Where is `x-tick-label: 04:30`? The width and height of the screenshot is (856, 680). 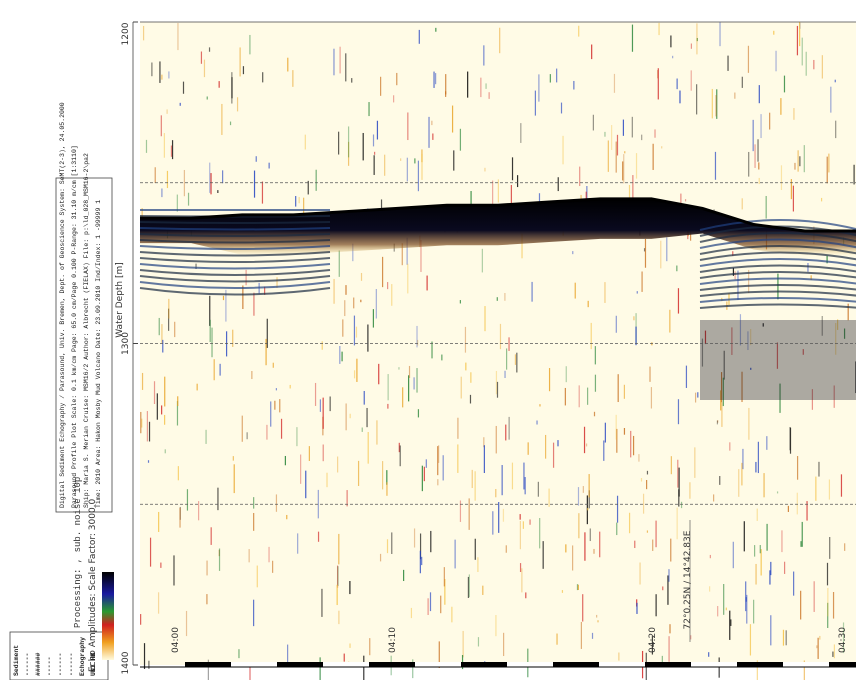
x-tick-label: 04:30 is located at coordinates (843, 640).